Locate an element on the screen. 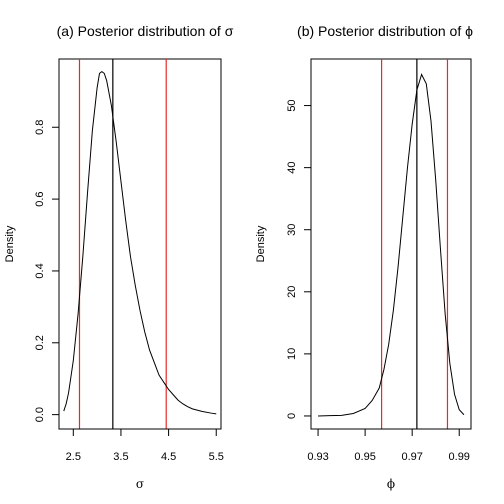  chart-title: (b) Posterior distribution of ϕ is located at coordinates (385, 31).